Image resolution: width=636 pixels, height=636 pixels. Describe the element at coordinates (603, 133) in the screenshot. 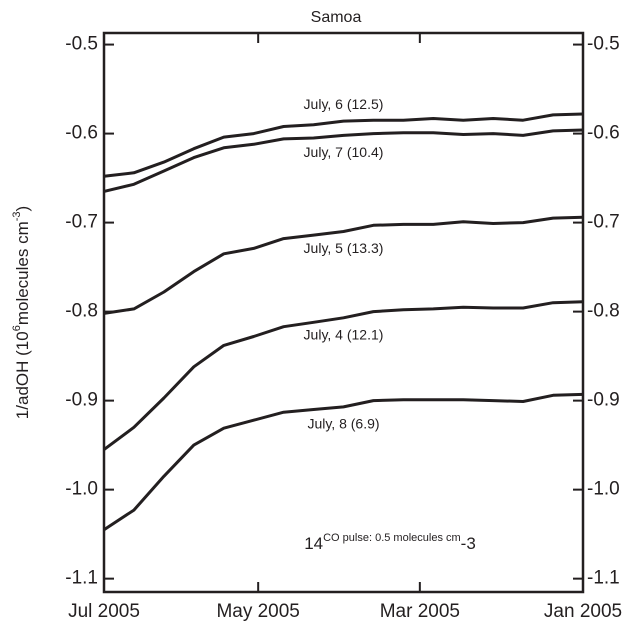

I see `y2-tick-label: -0.6` at that location.